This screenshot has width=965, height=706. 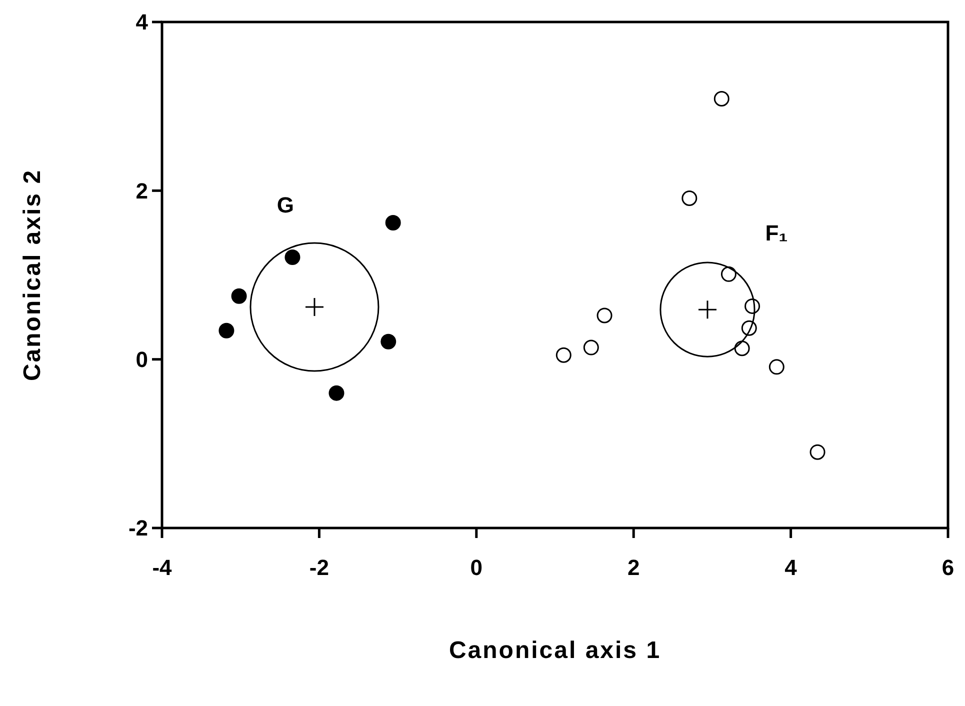 What do you see at coordinates (948, 567) in the screenshot?
I see `x-tick-label: 6` at bounding box center [948, 567].